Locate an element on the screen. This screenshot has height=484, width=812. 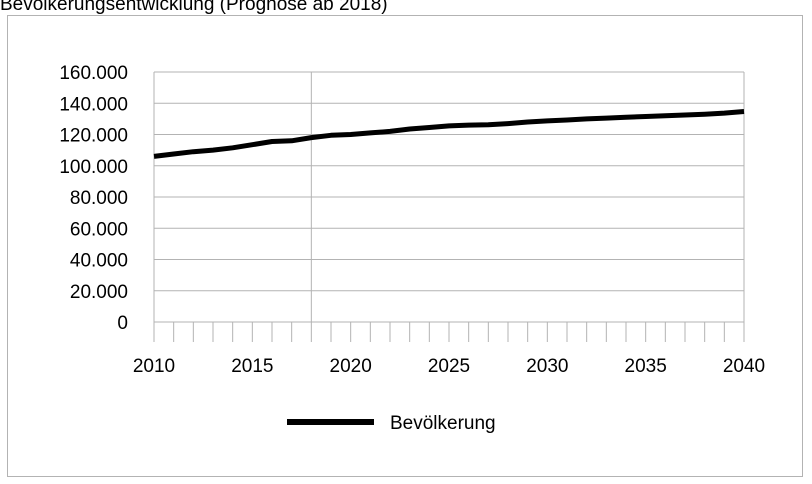
y-tick-label: 80.000 is located at coordinates (99, 198).